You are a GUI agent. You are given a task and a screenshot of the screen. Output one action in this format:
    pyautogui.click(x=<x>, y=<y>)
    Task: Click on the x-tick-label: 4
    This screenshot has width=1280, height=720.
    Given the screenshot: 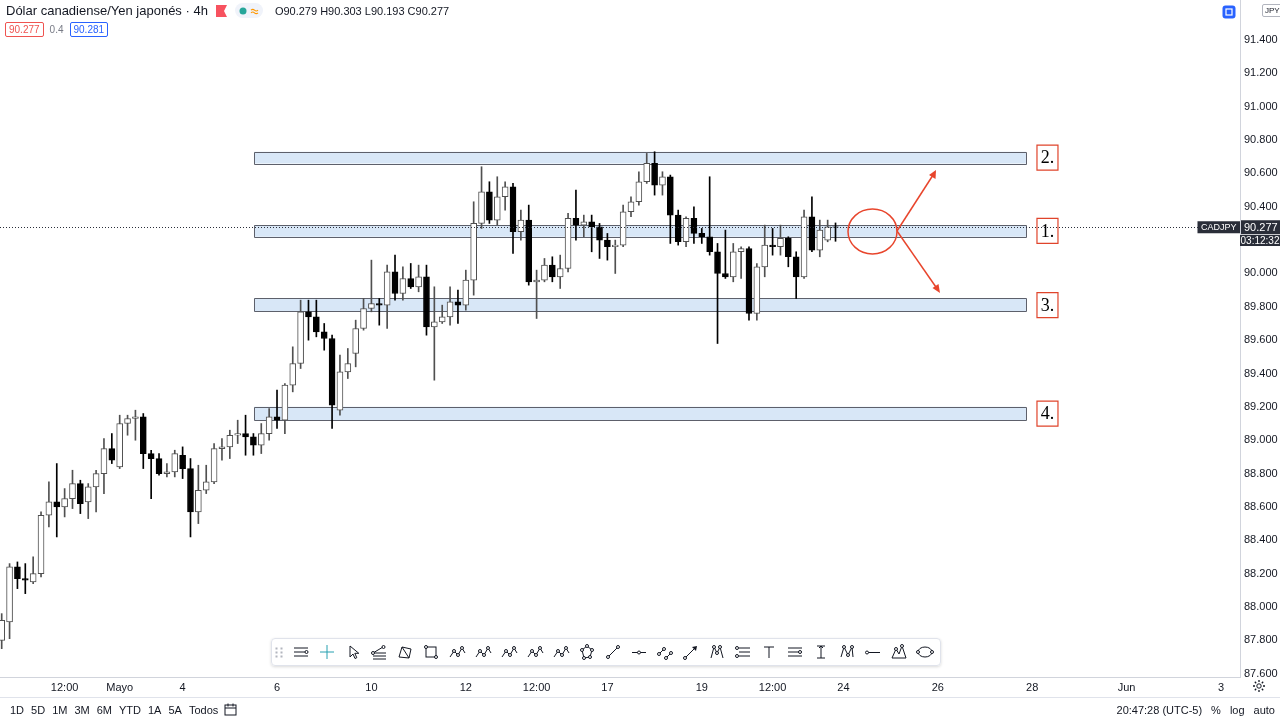 What is the action you would take?
    pyautogui.click(x=182, y=686)
    